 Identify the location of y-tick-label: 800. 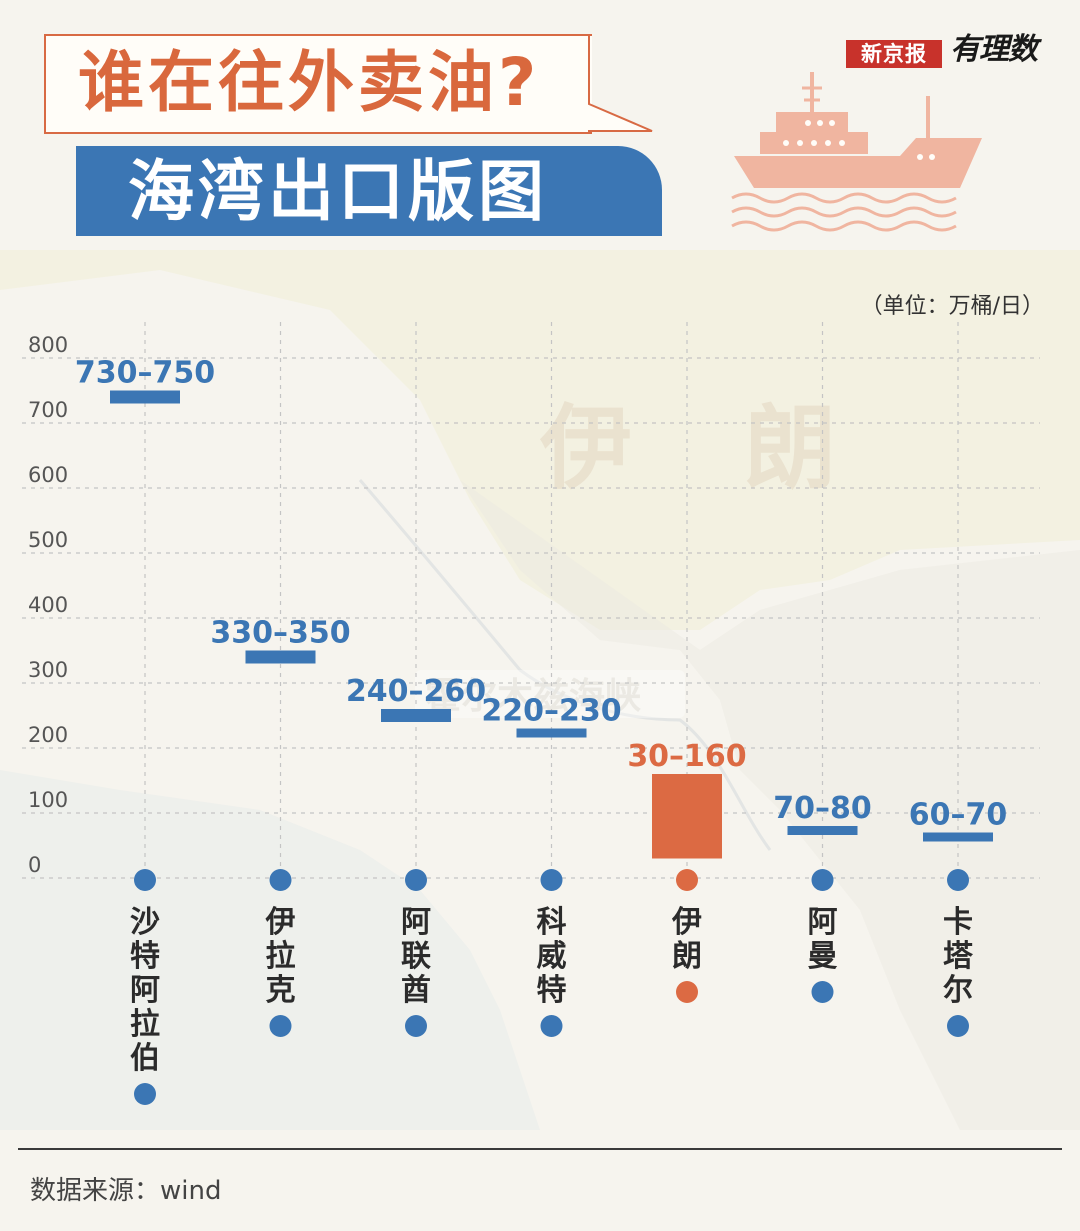
(48, 345).